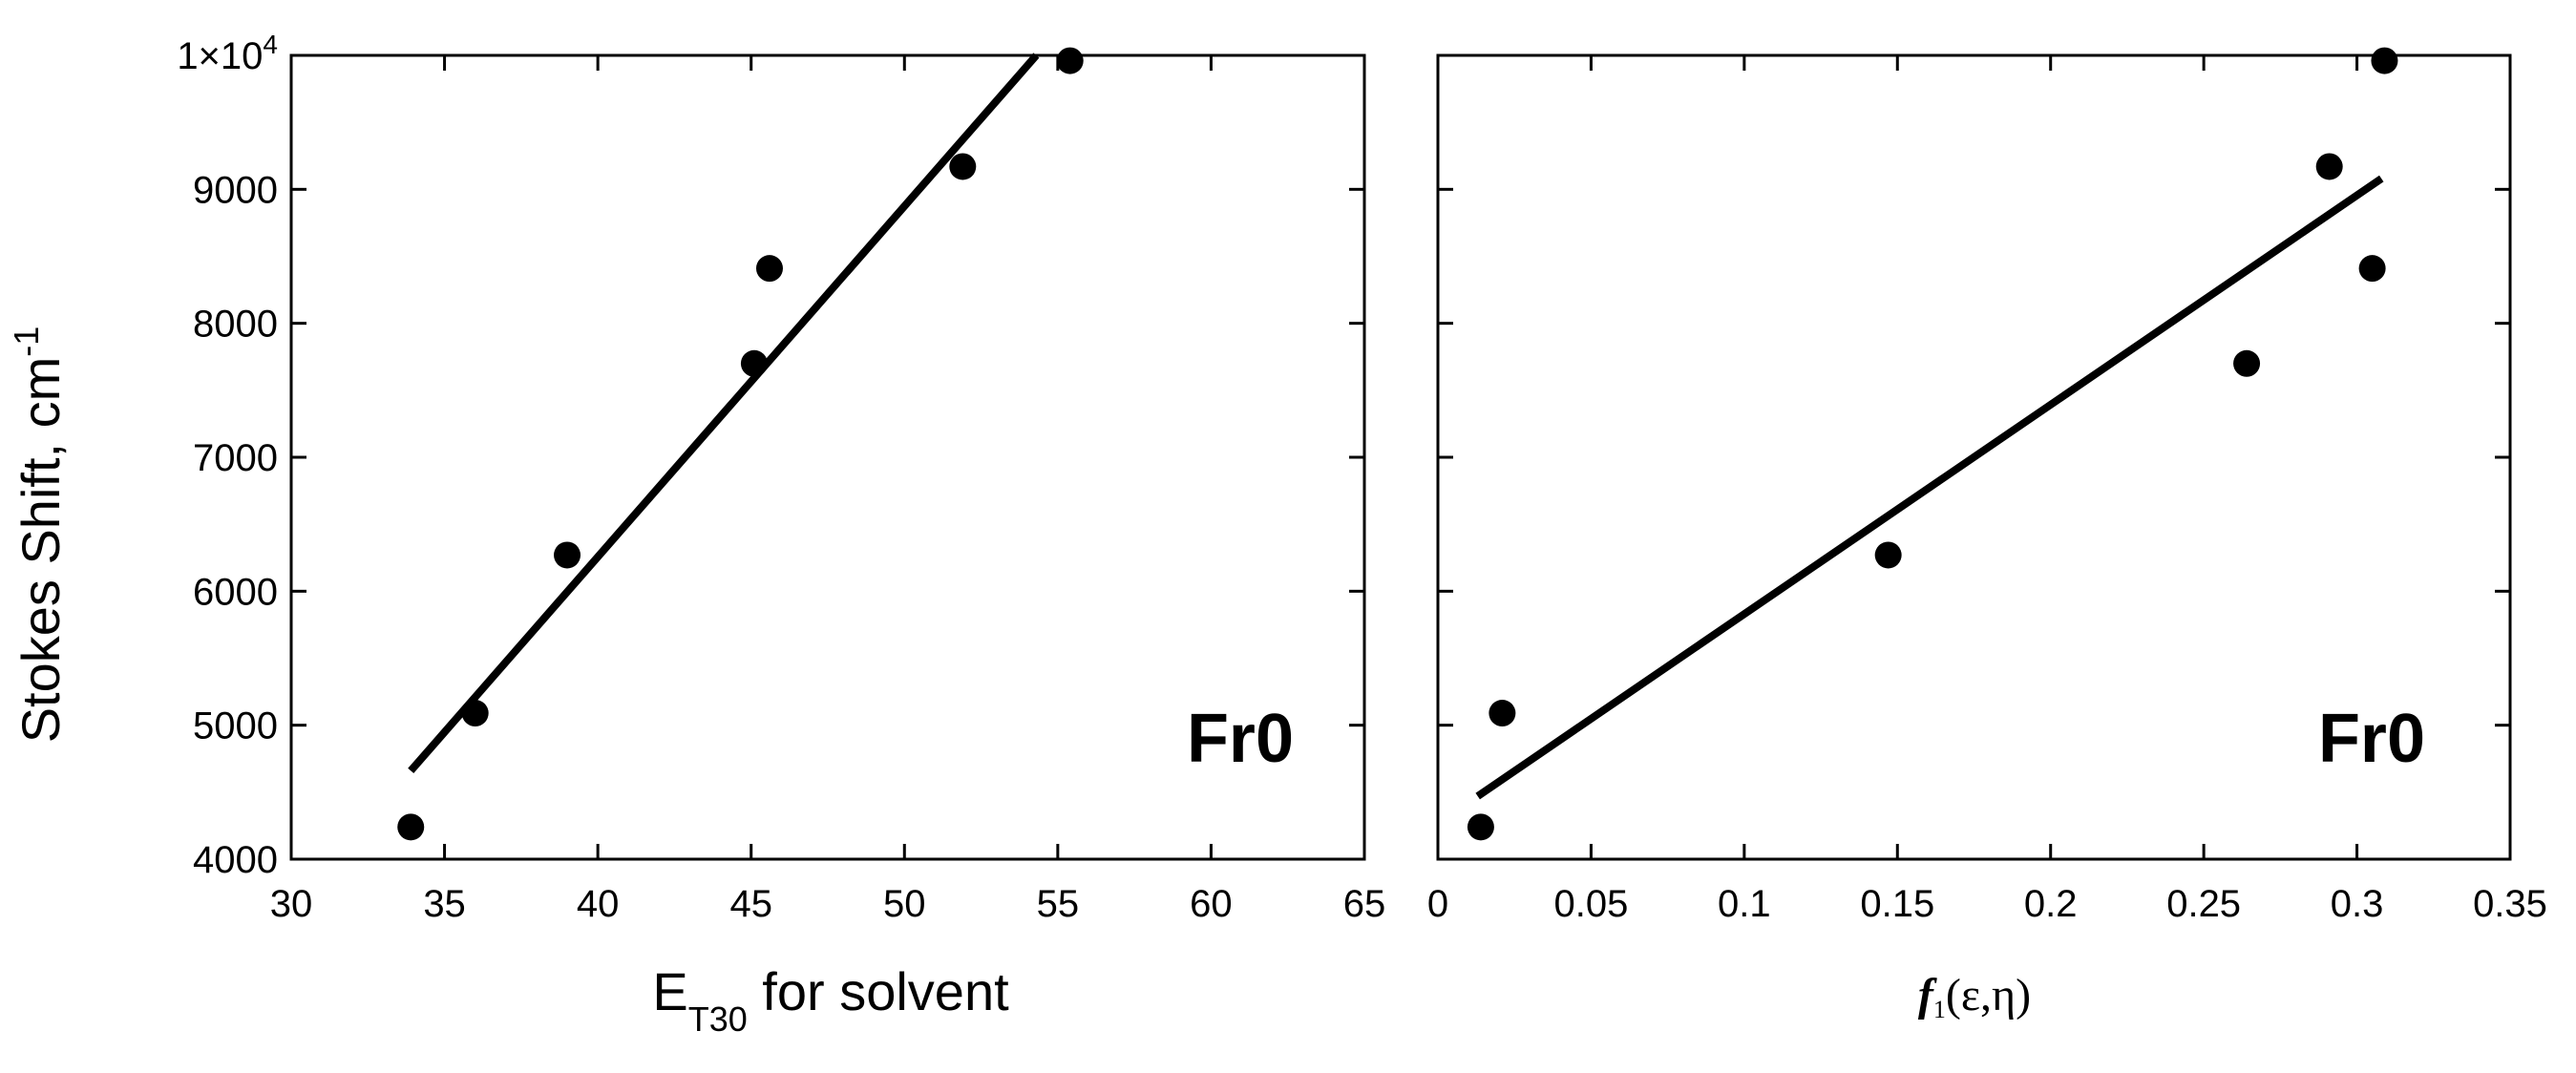  Describe the element at coordinates (750, 904) in the screenshot. I see `left-x-tick-label: 45` at that location.